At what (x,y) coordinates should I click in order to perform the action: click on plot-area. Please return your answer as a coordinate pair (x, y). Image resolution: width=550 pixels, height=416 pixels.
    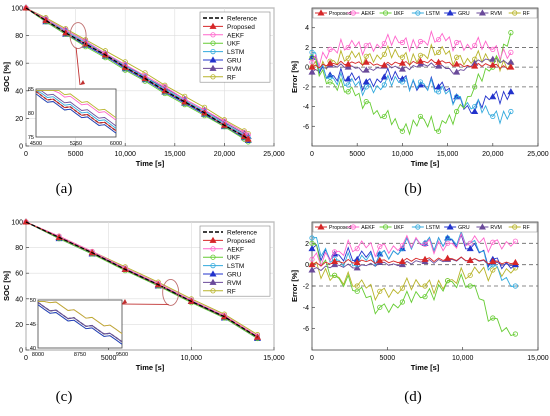
    Looking at the image, I should click on (425, 77).